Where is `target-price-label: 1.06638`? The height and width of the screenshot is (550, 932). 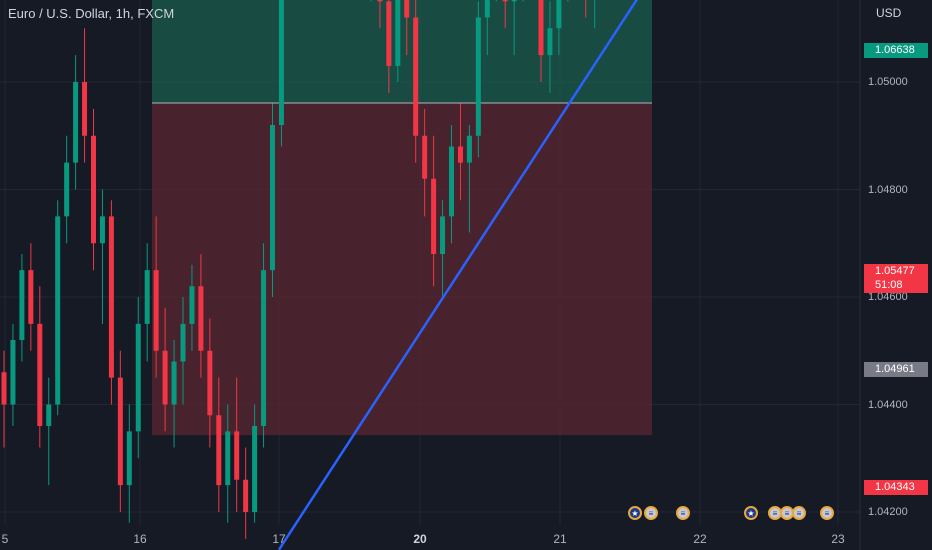
target-price-label: 1.06638 is located at coordinates (896, 50).